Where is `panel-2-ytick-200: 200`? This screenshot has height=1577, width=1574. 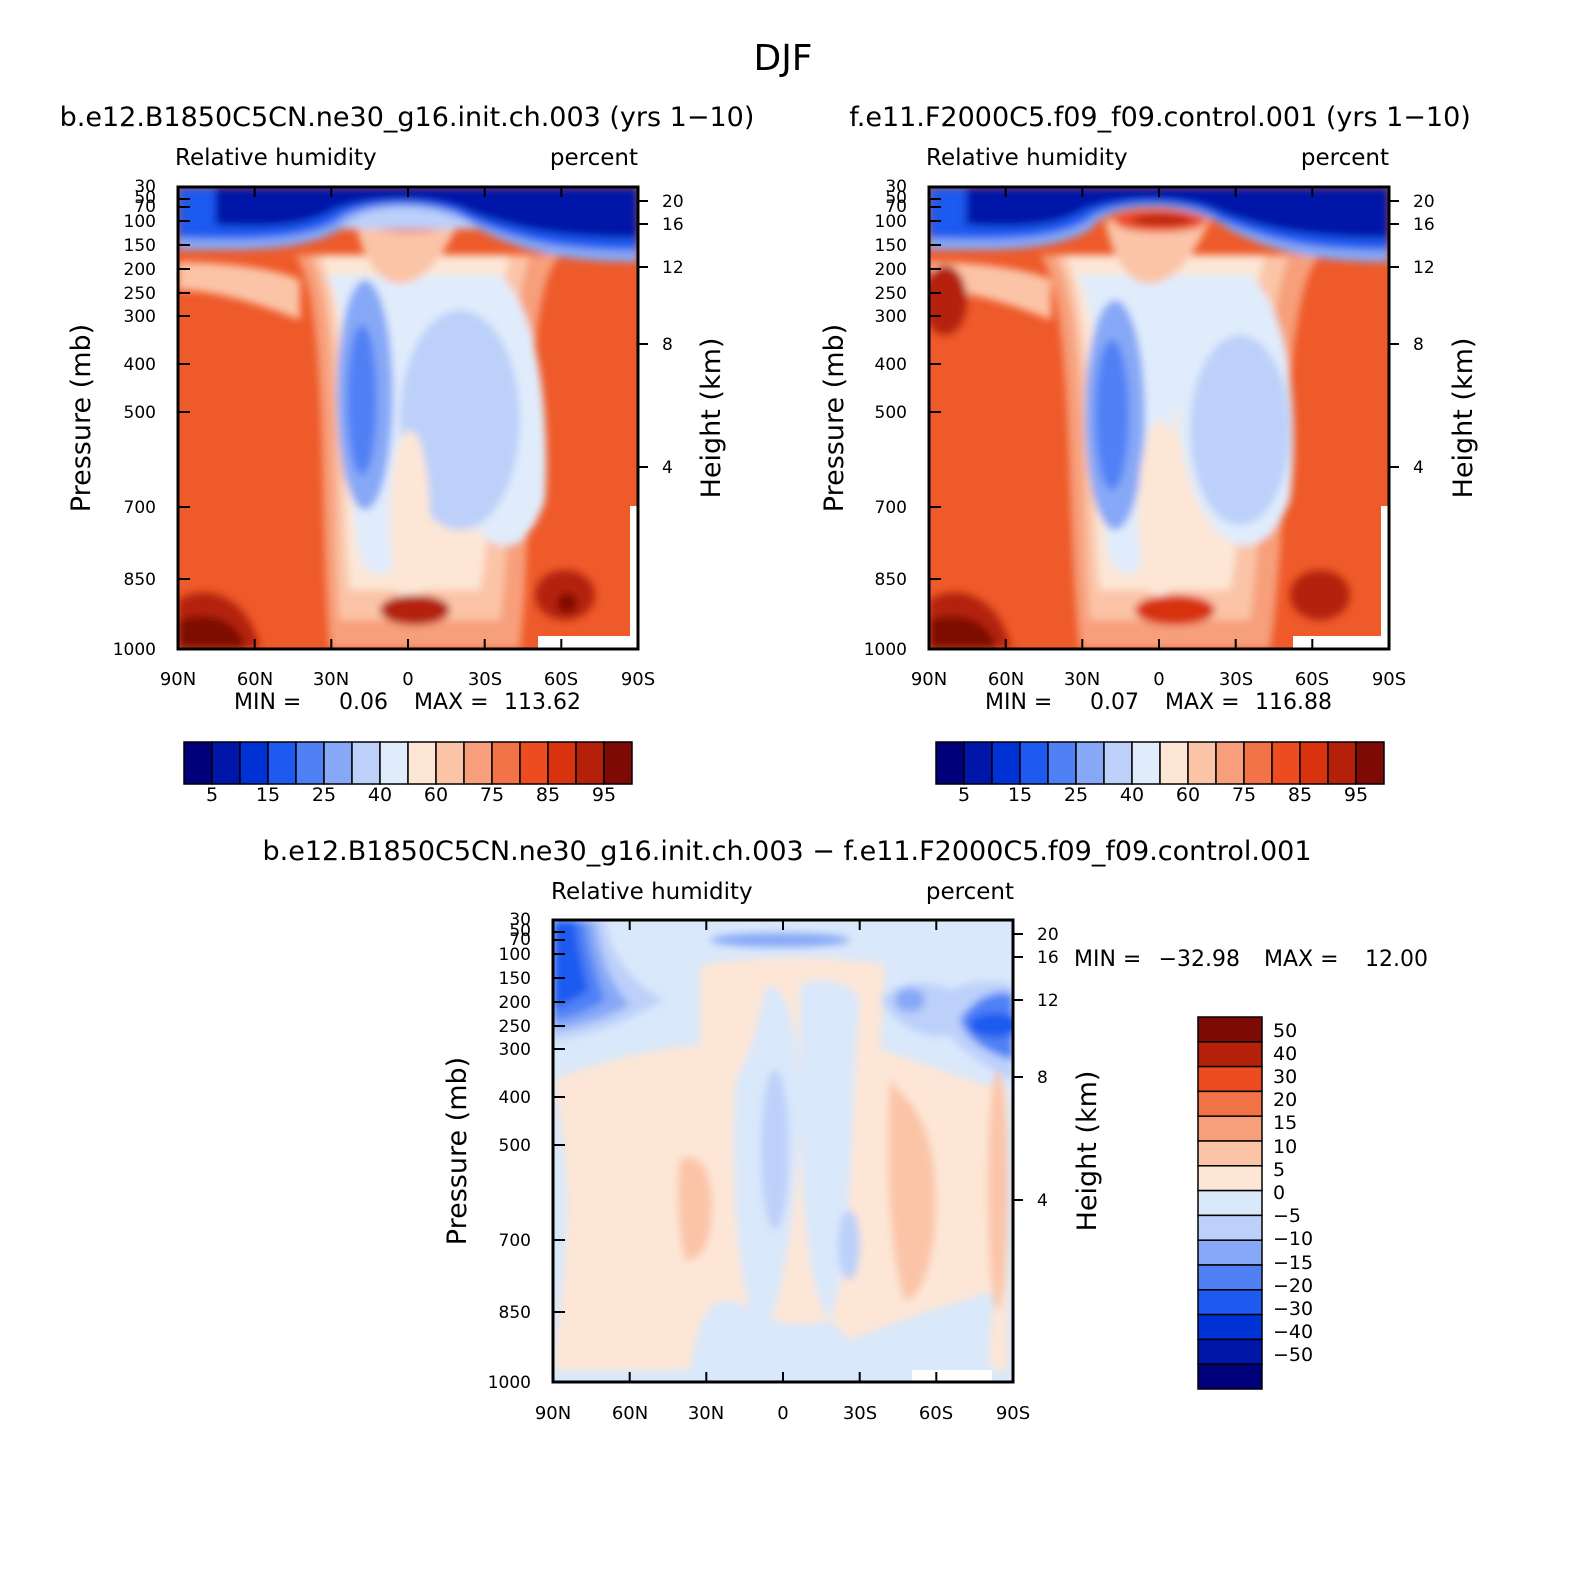 panel-2-ytick-200: 200 is located at coordinates (891, 270).